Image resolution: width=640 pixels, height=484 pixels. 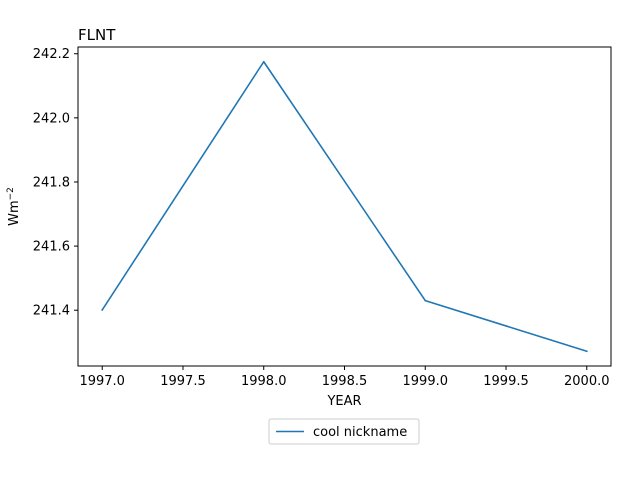 I want to click on legend-box, so click(x=344, y=431).